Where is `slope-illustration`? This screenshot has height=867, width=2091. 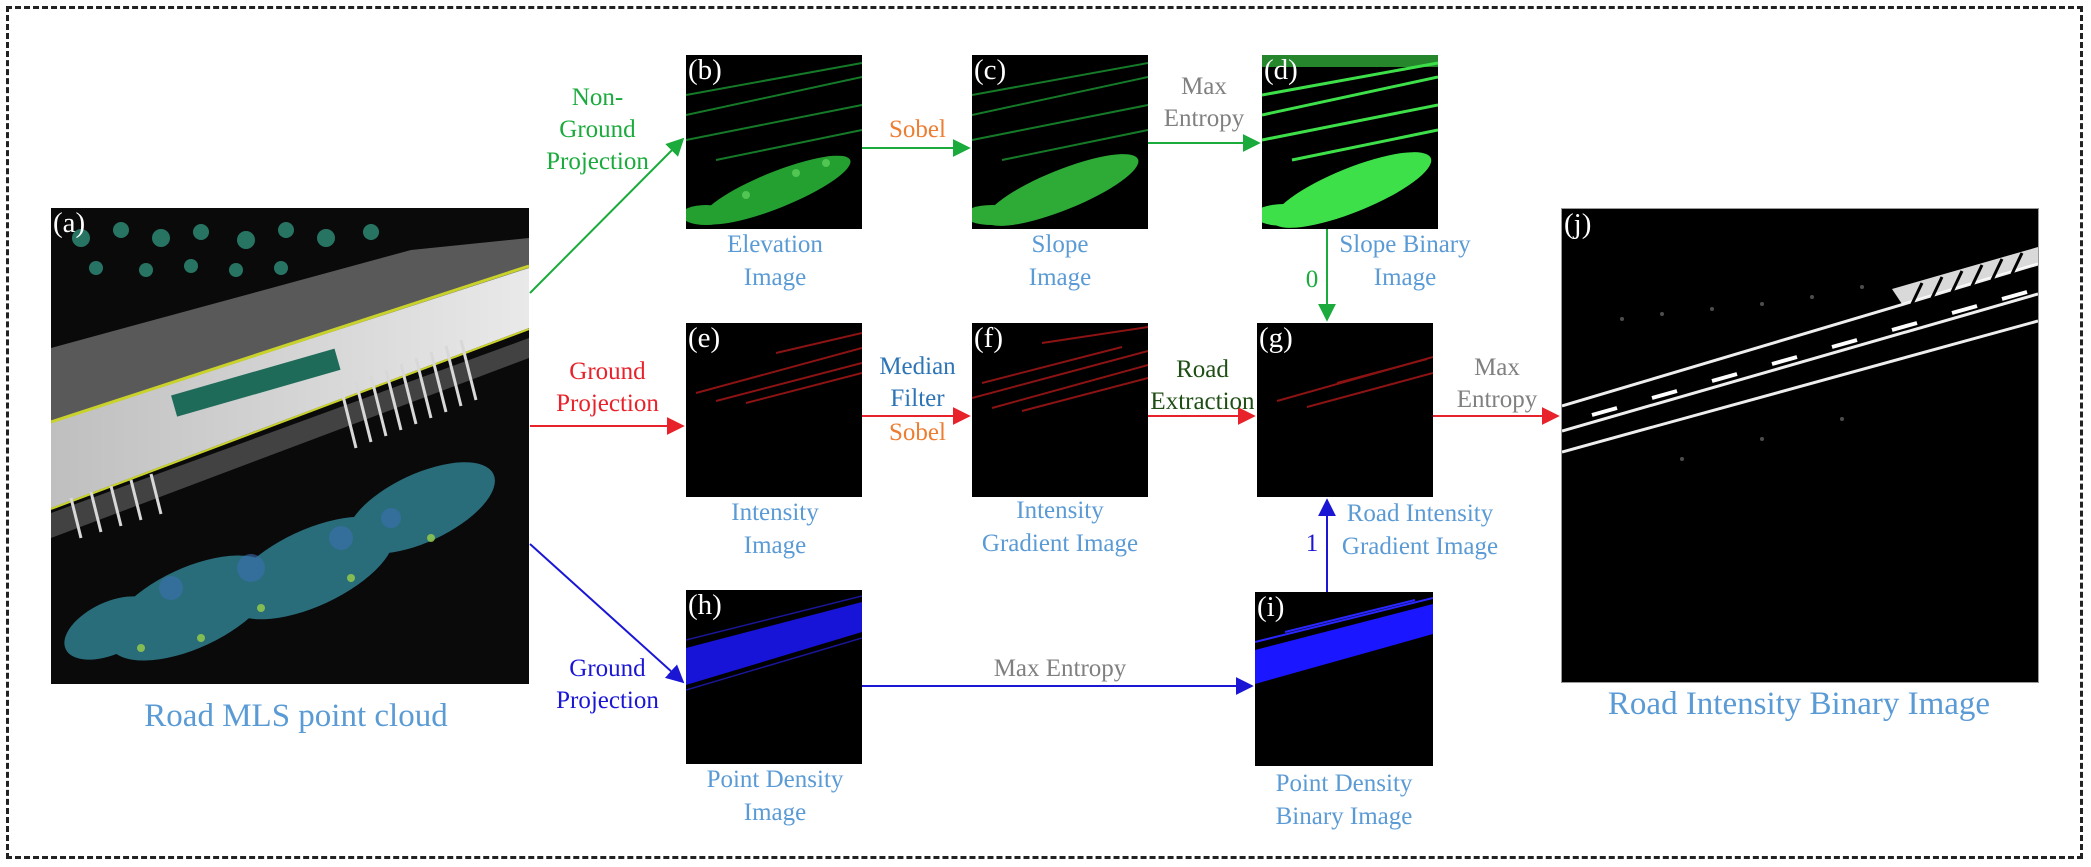
slope-illustration is located at coordinates (1060, 144).